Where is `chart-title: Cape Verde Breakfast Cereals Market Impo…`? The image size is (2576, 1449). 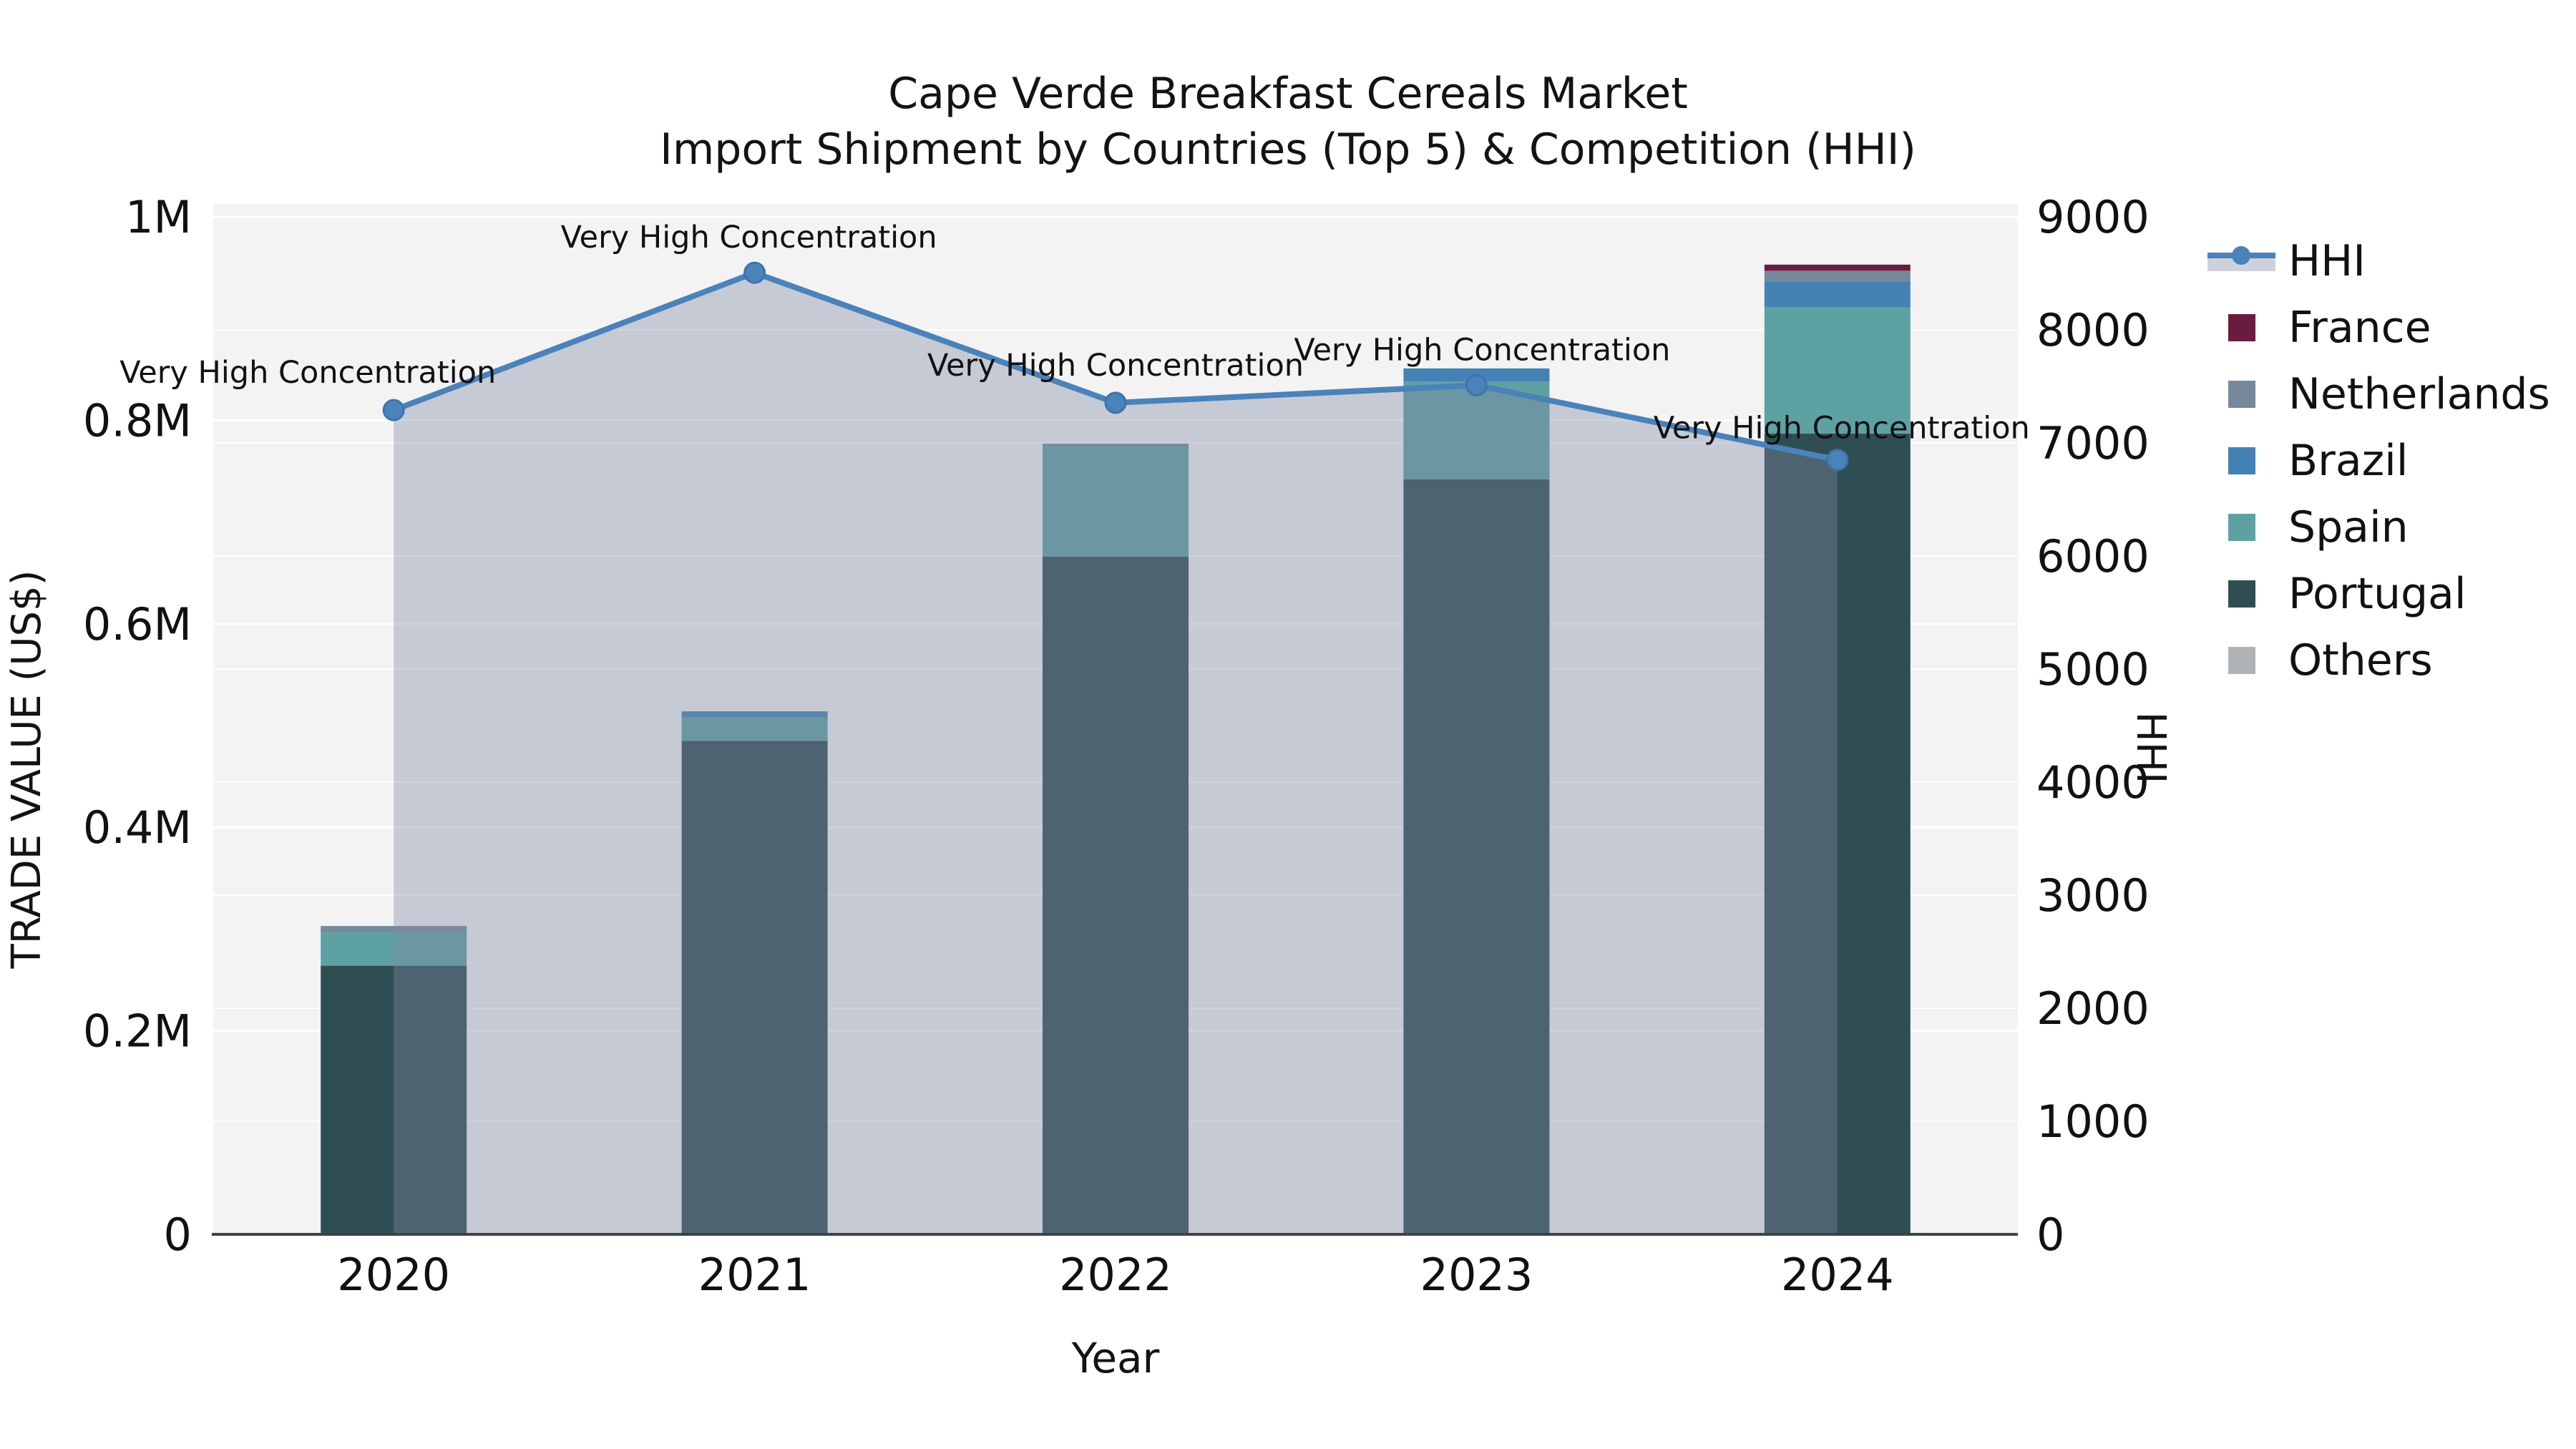
chart-title: Cape Verde Breakfast Cereals Market Impo… is located at coordinates (1288, 122).